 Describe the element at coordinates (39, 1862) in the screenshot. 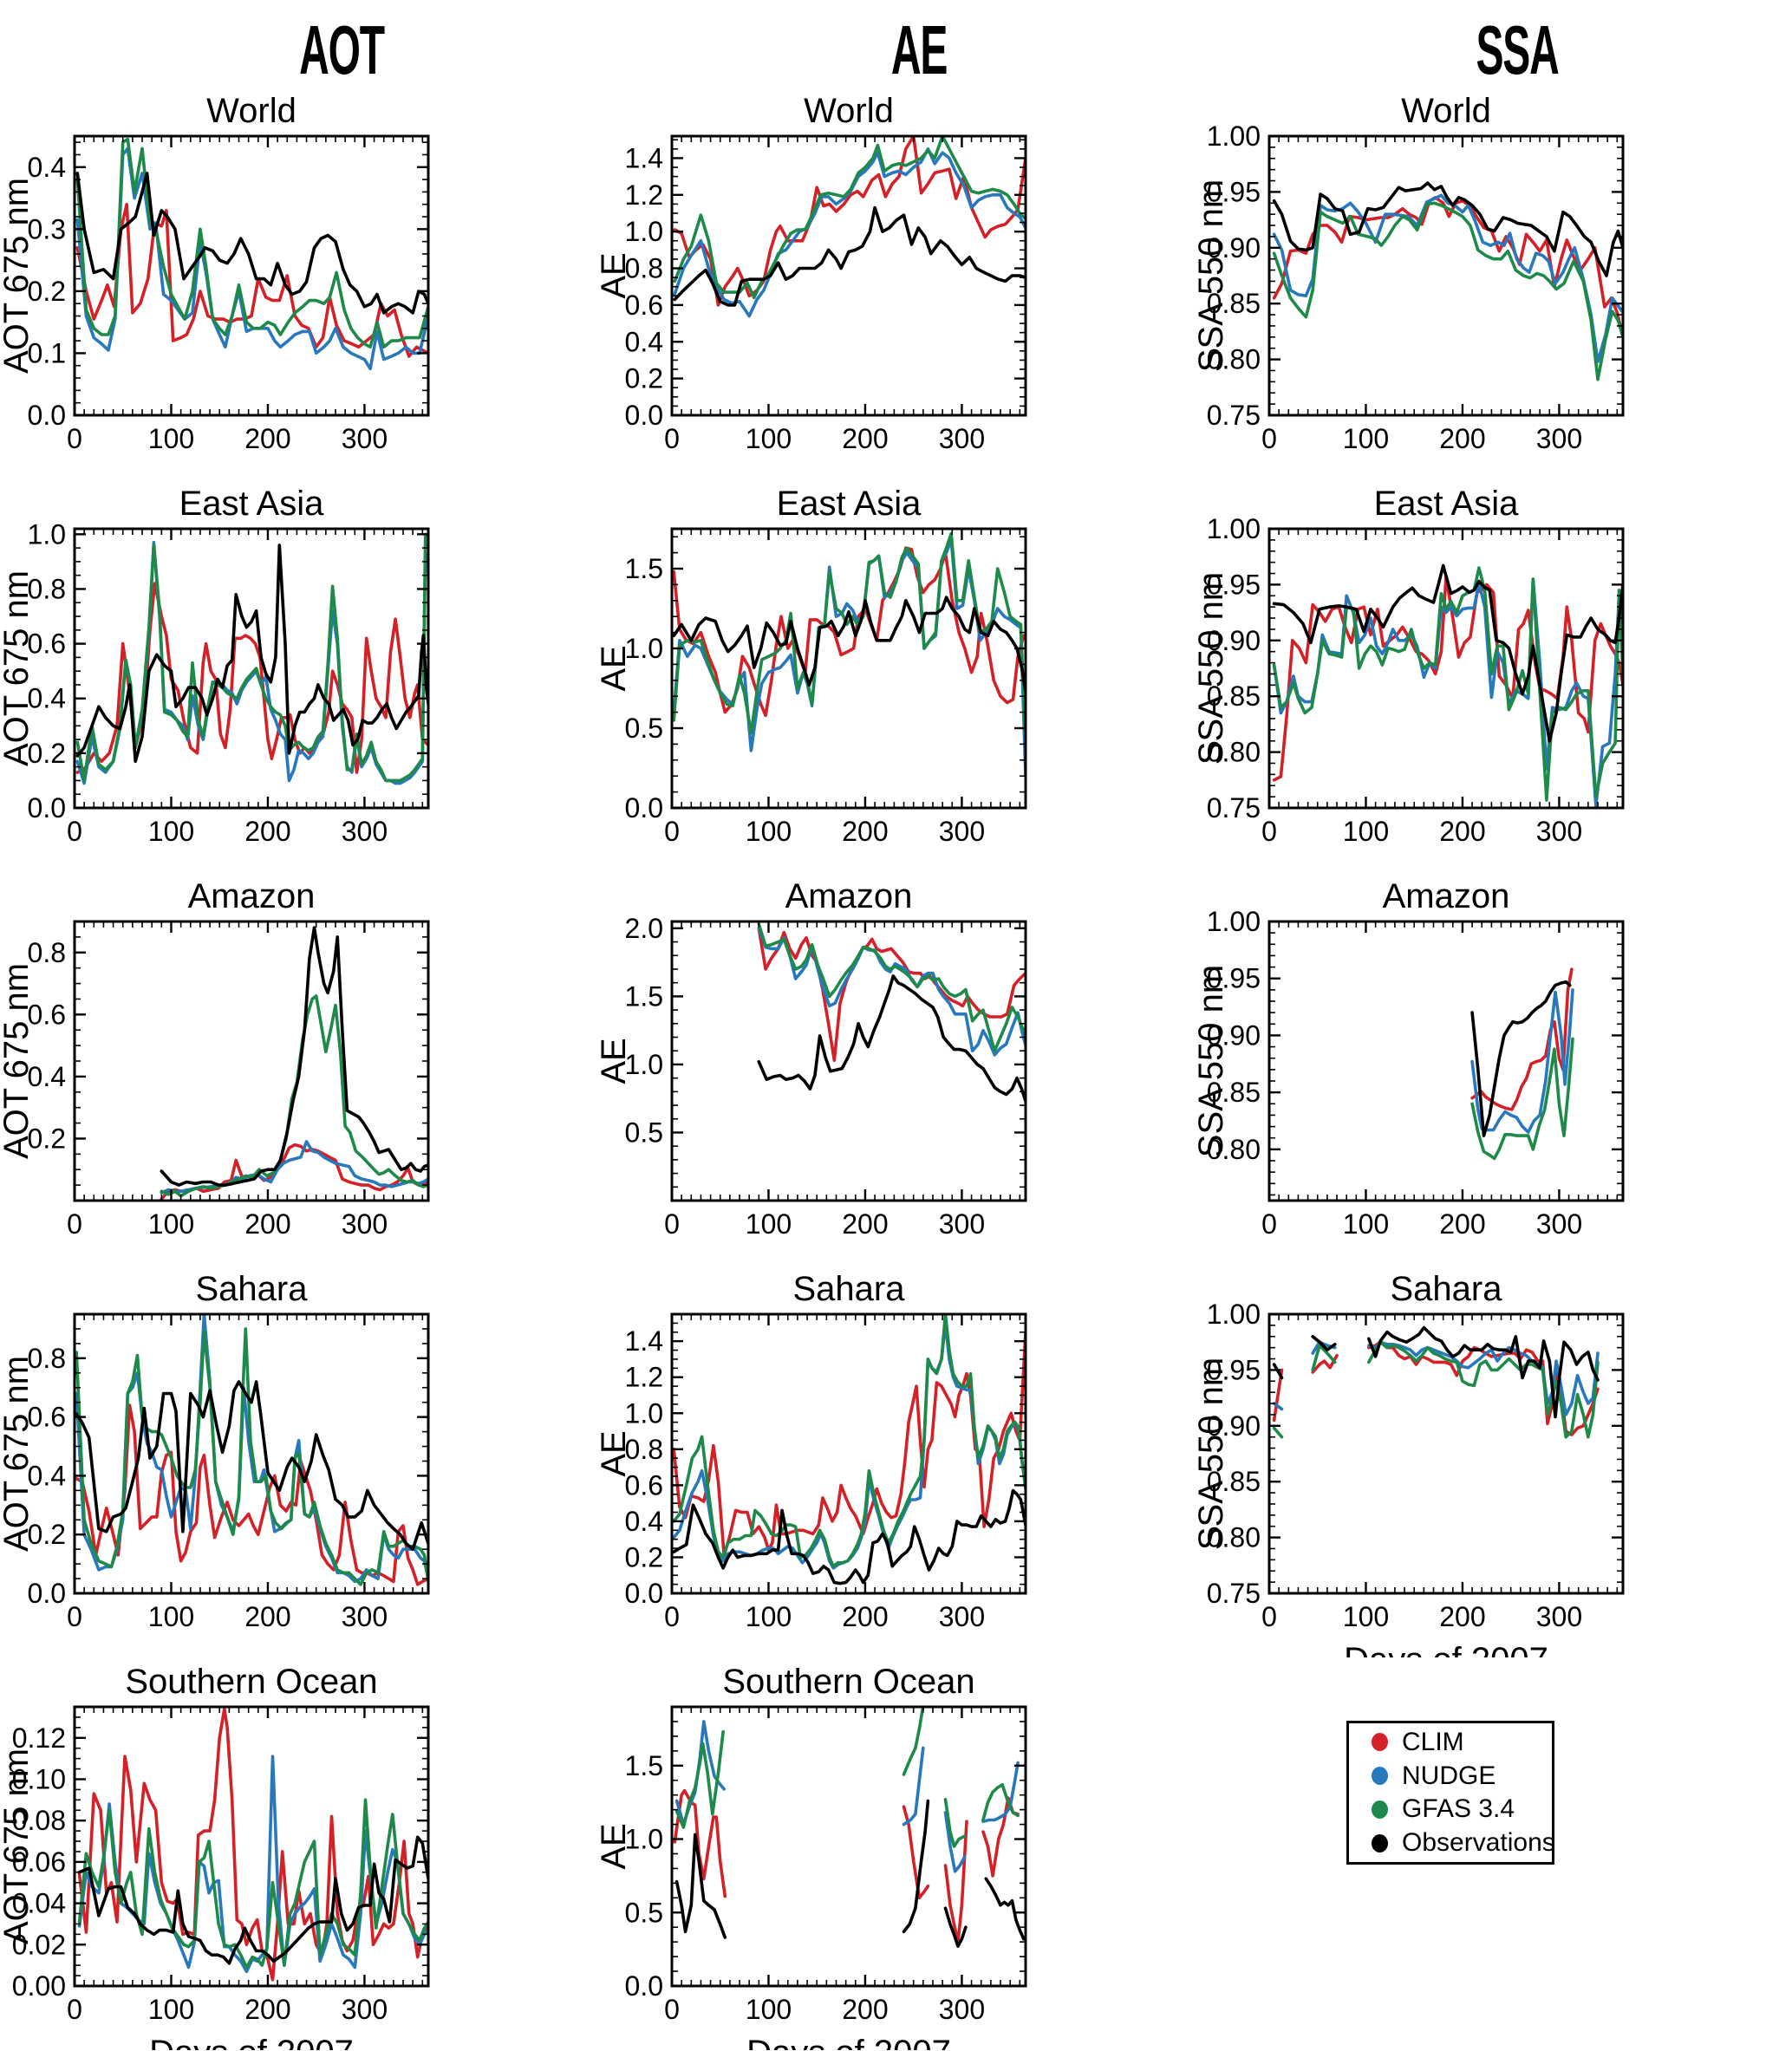

I see `y-tick-label: 0.06` at that location.